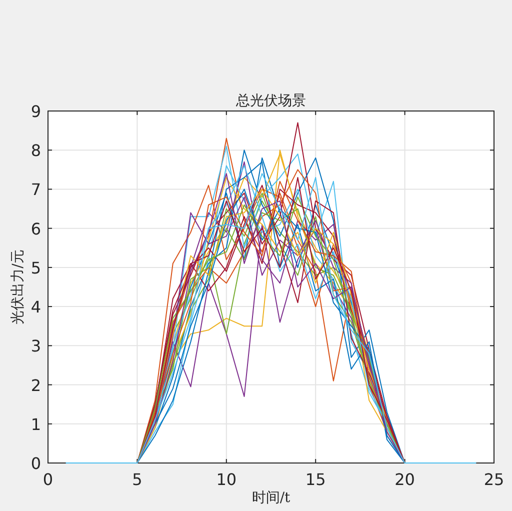 This screenshot has height=511, width=512. I want to click on y-tick-label: 7, so click(35, 190).